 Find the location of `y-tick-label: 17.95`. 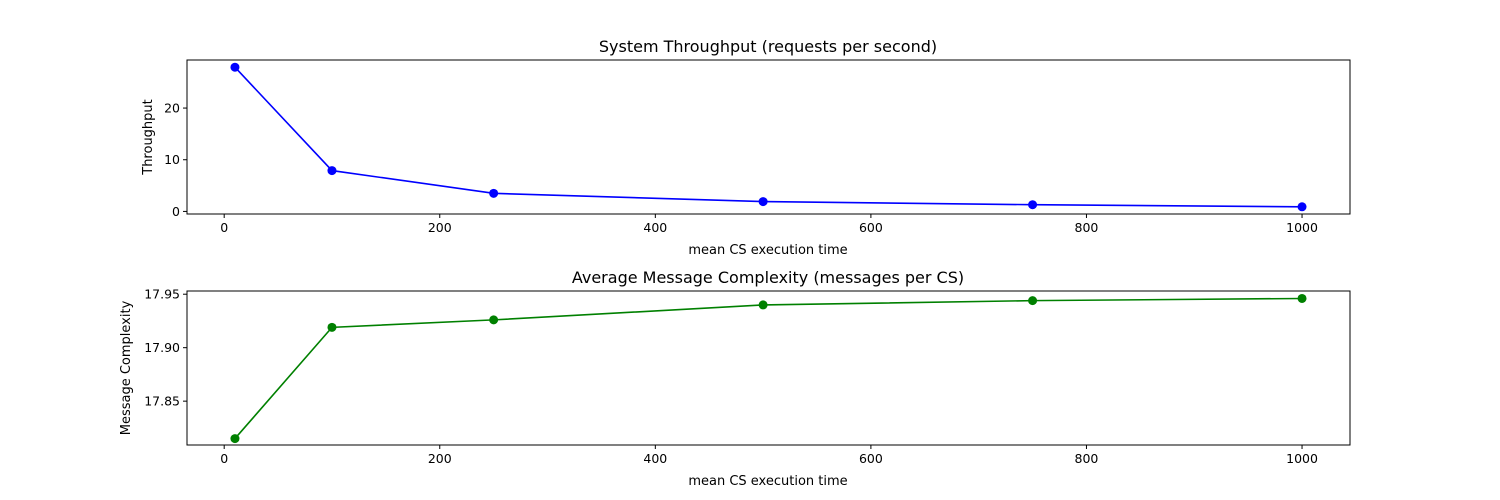

y-tick-label: 17.95 is located at coordinates (162, 294).